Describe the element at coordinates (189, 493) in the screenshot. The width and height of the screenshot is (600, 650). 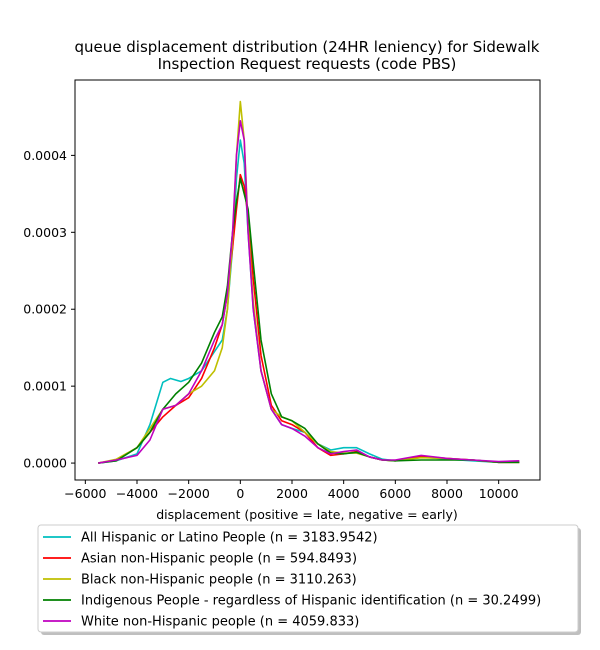
I see `x-tick-label: −2000` at that location.